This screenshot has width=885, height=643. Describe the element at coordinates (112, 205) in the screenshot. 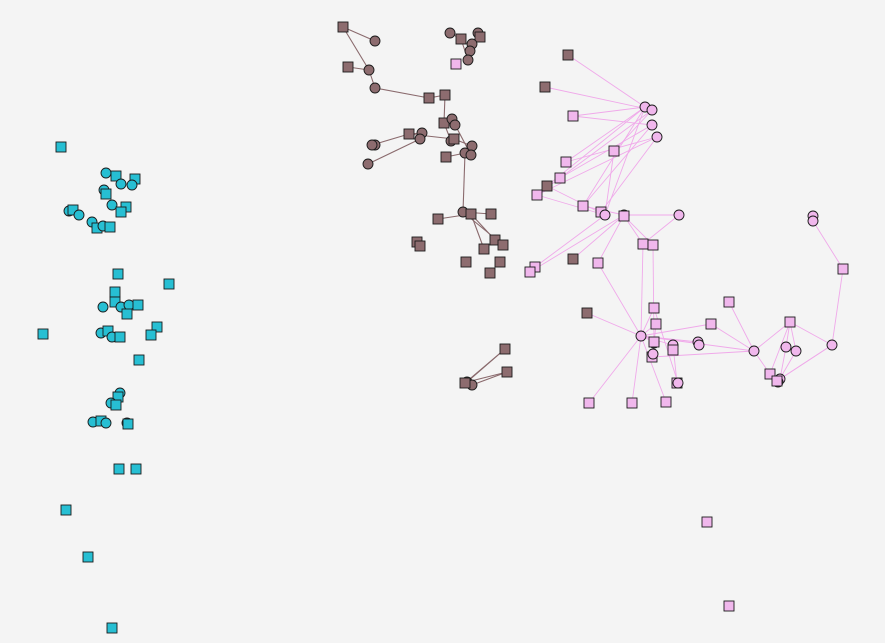

I see `cyan-circle-node-c9` at that location.